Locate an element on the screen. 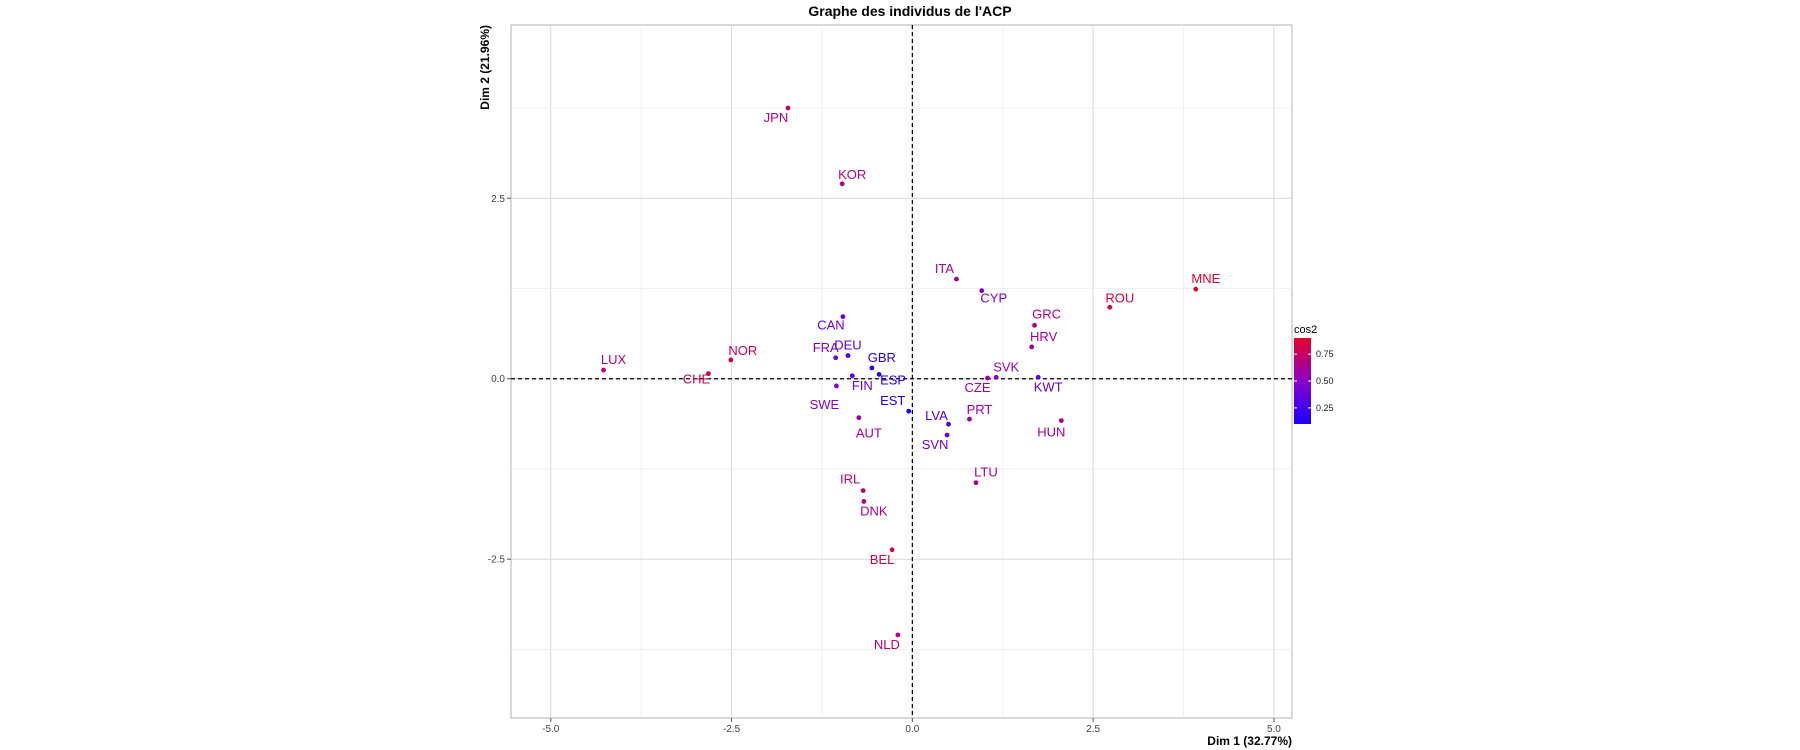 Image resolution: width=1800 pixels, height=750 pixels. cos2-legend: cos2 0.25 0.50 0.75 is located at coordinates (1314, 374).